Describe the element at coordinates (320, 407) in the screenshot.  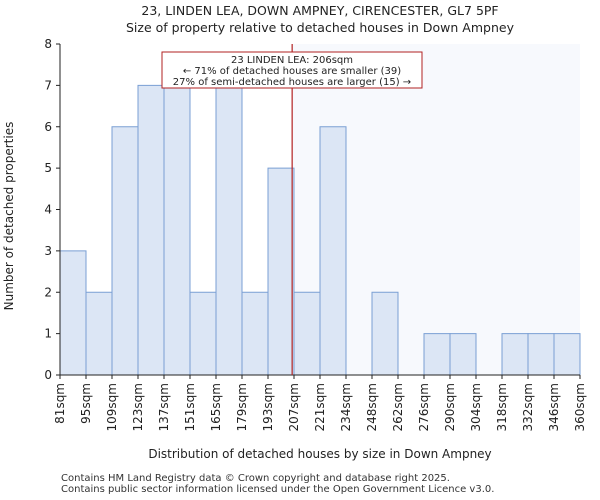
I see `x-tick-label-221sqm: 221sqm` at that location.